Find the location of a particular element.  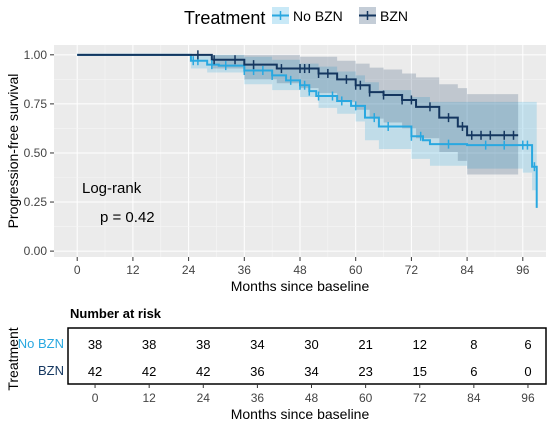

legend-entry-bzn: BZN is located at coordinates (383, 15).